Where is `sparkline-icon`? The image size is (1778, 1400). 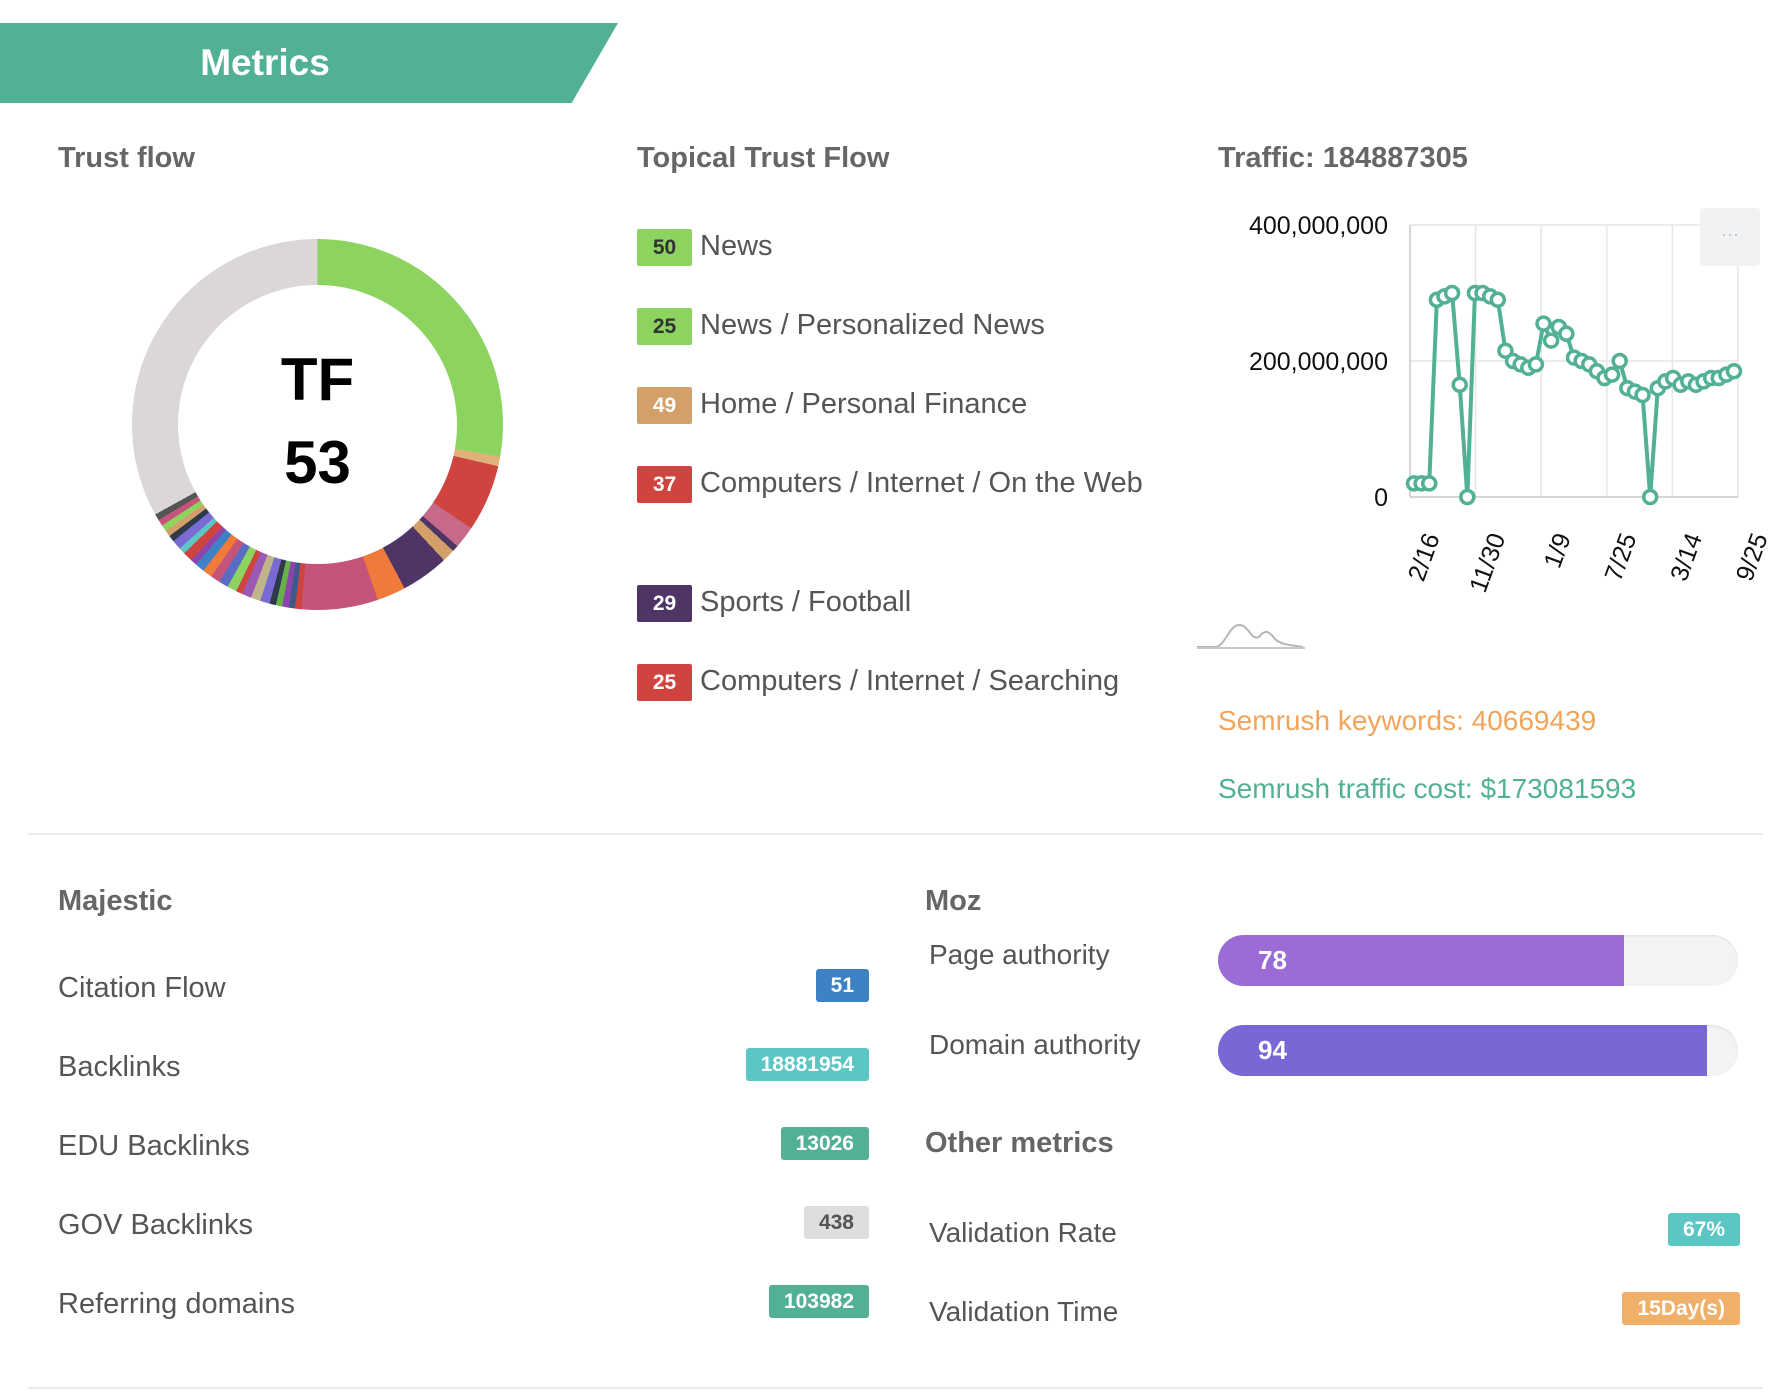 sparkline-icon is located at coordinates (1251, 636).